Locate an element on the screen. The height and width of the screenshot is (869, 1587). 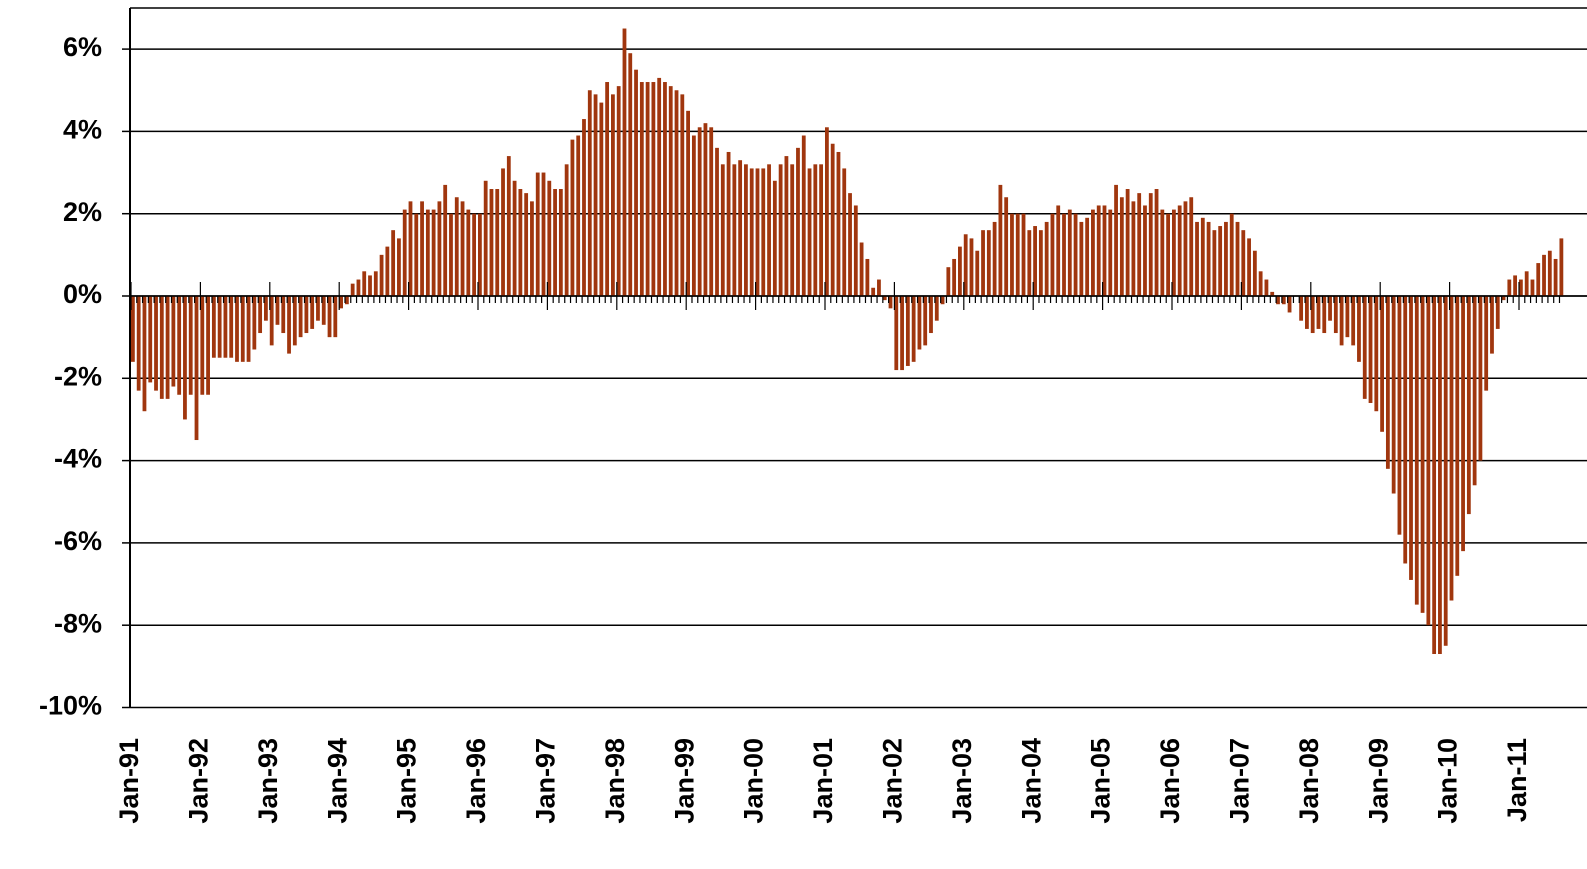
y-tick-label: -6% is located at coordinates (78, 541).